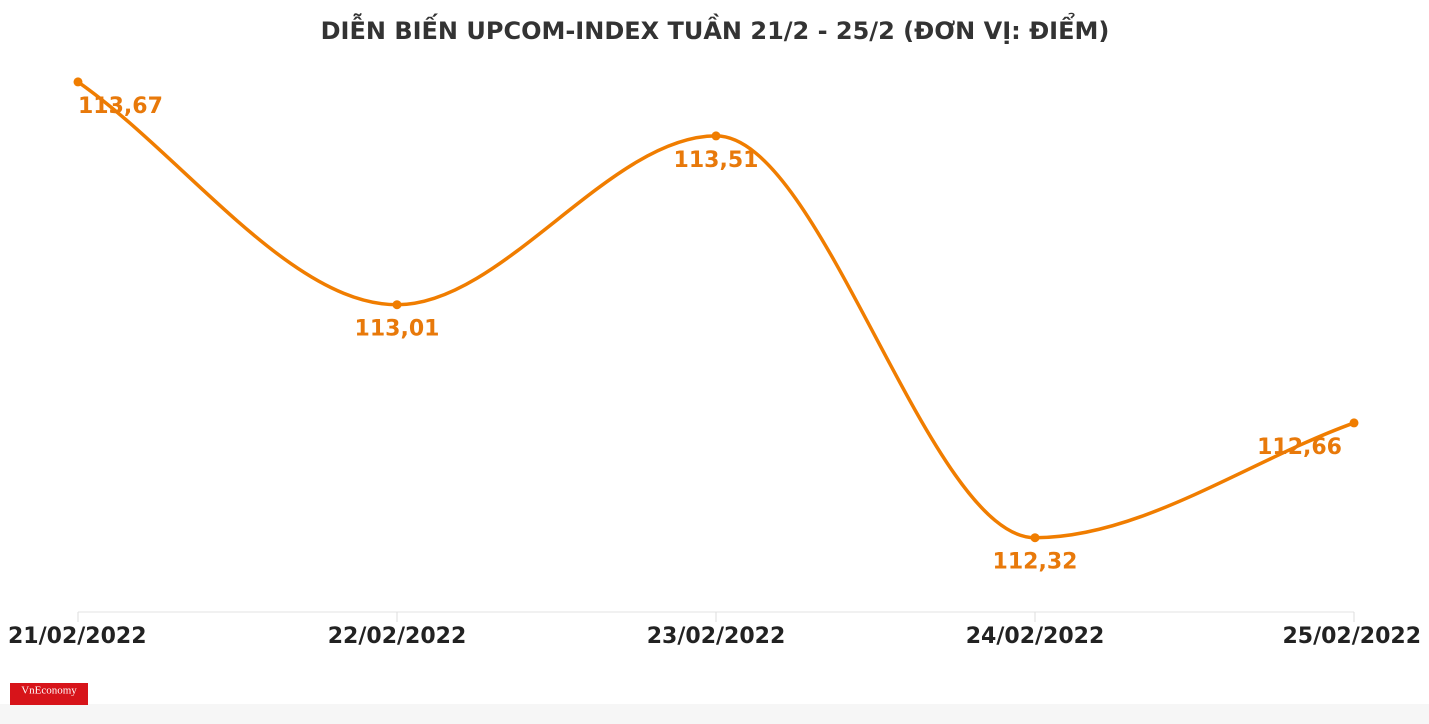 The width and height of the screenshot is (1429, 724). What do you see at coordinates (1299, 447) in the screenshot?
I see `value-label: 112,66` at bounding box center [1299, 447].